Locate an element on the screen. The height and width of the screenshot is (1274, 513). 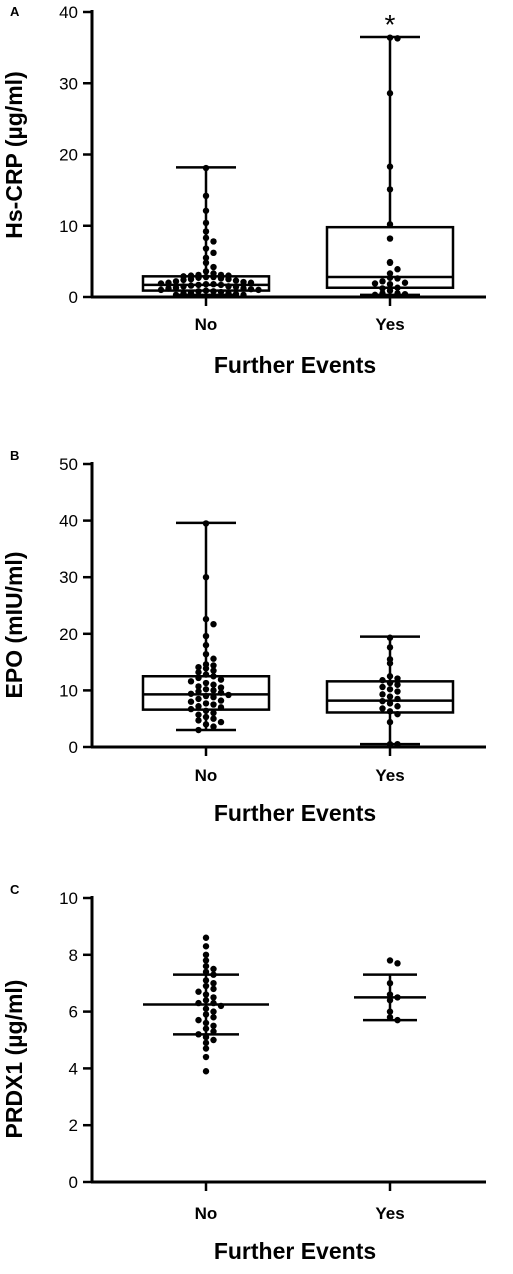
y-tick-label: 50 is located at coordinates (68, 464).